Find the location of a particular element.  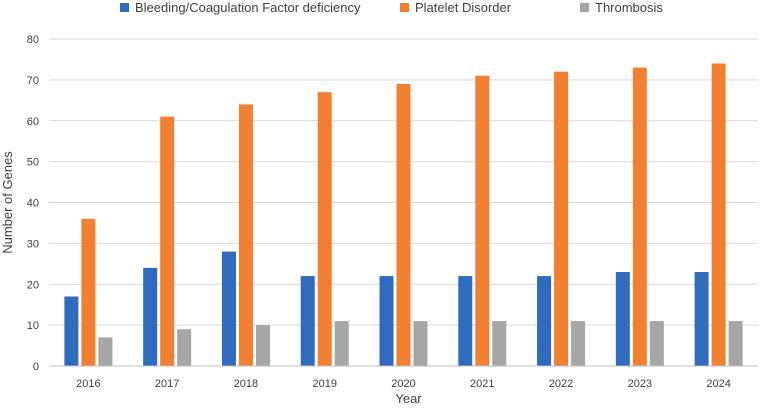

y-tick-label: 20 is located at coordinates (33, 285).